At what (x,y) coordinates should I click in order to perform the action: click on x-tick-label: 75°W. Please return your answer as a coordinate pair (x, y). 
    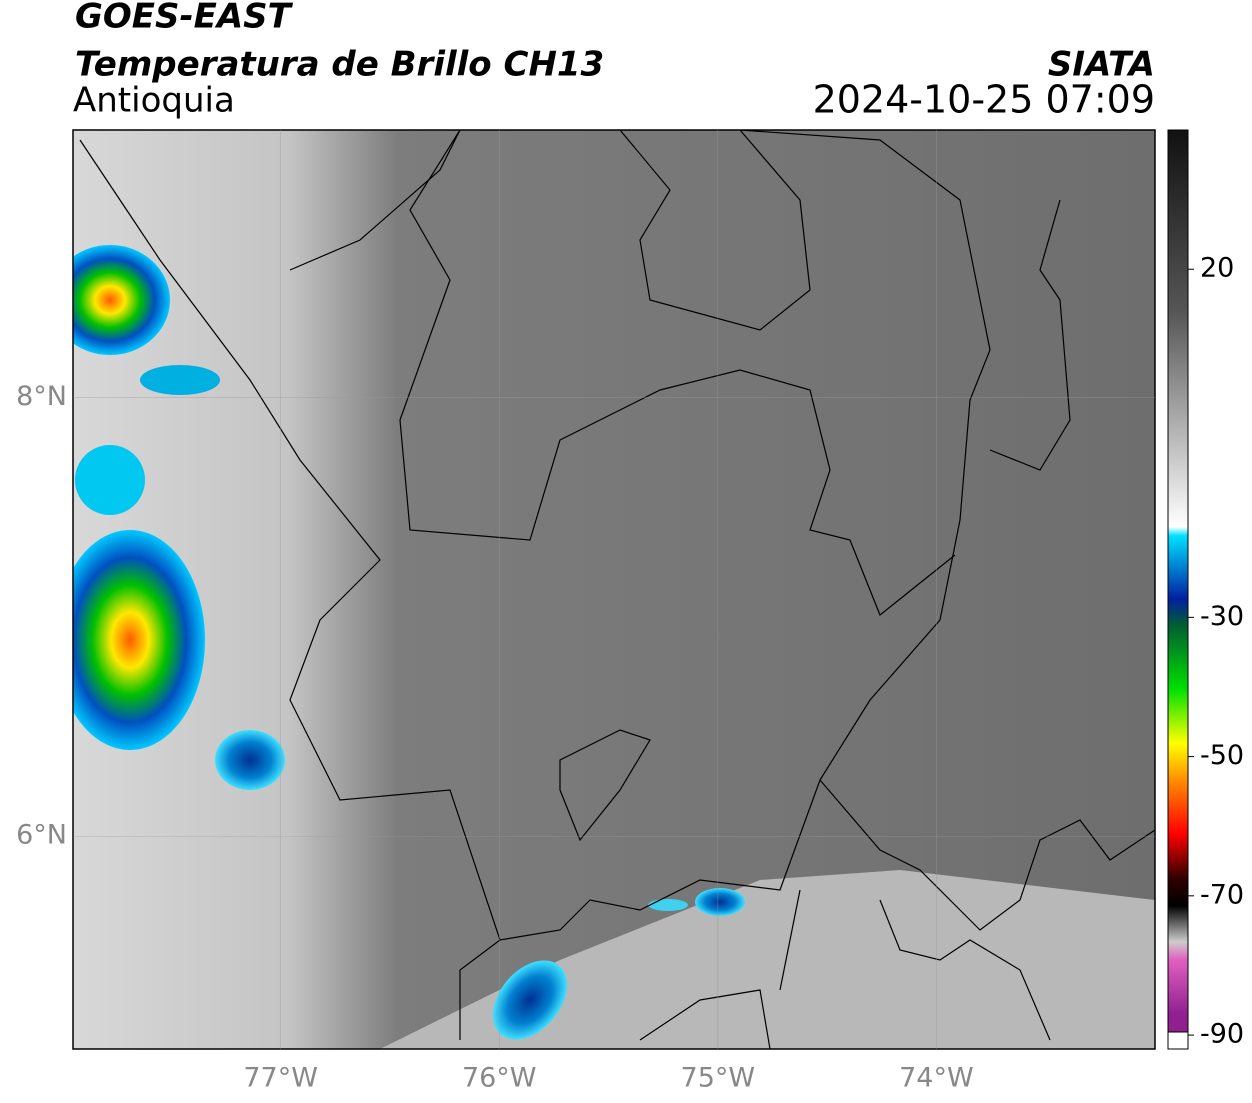
    Looking at the image, I should click on (718, 1078).